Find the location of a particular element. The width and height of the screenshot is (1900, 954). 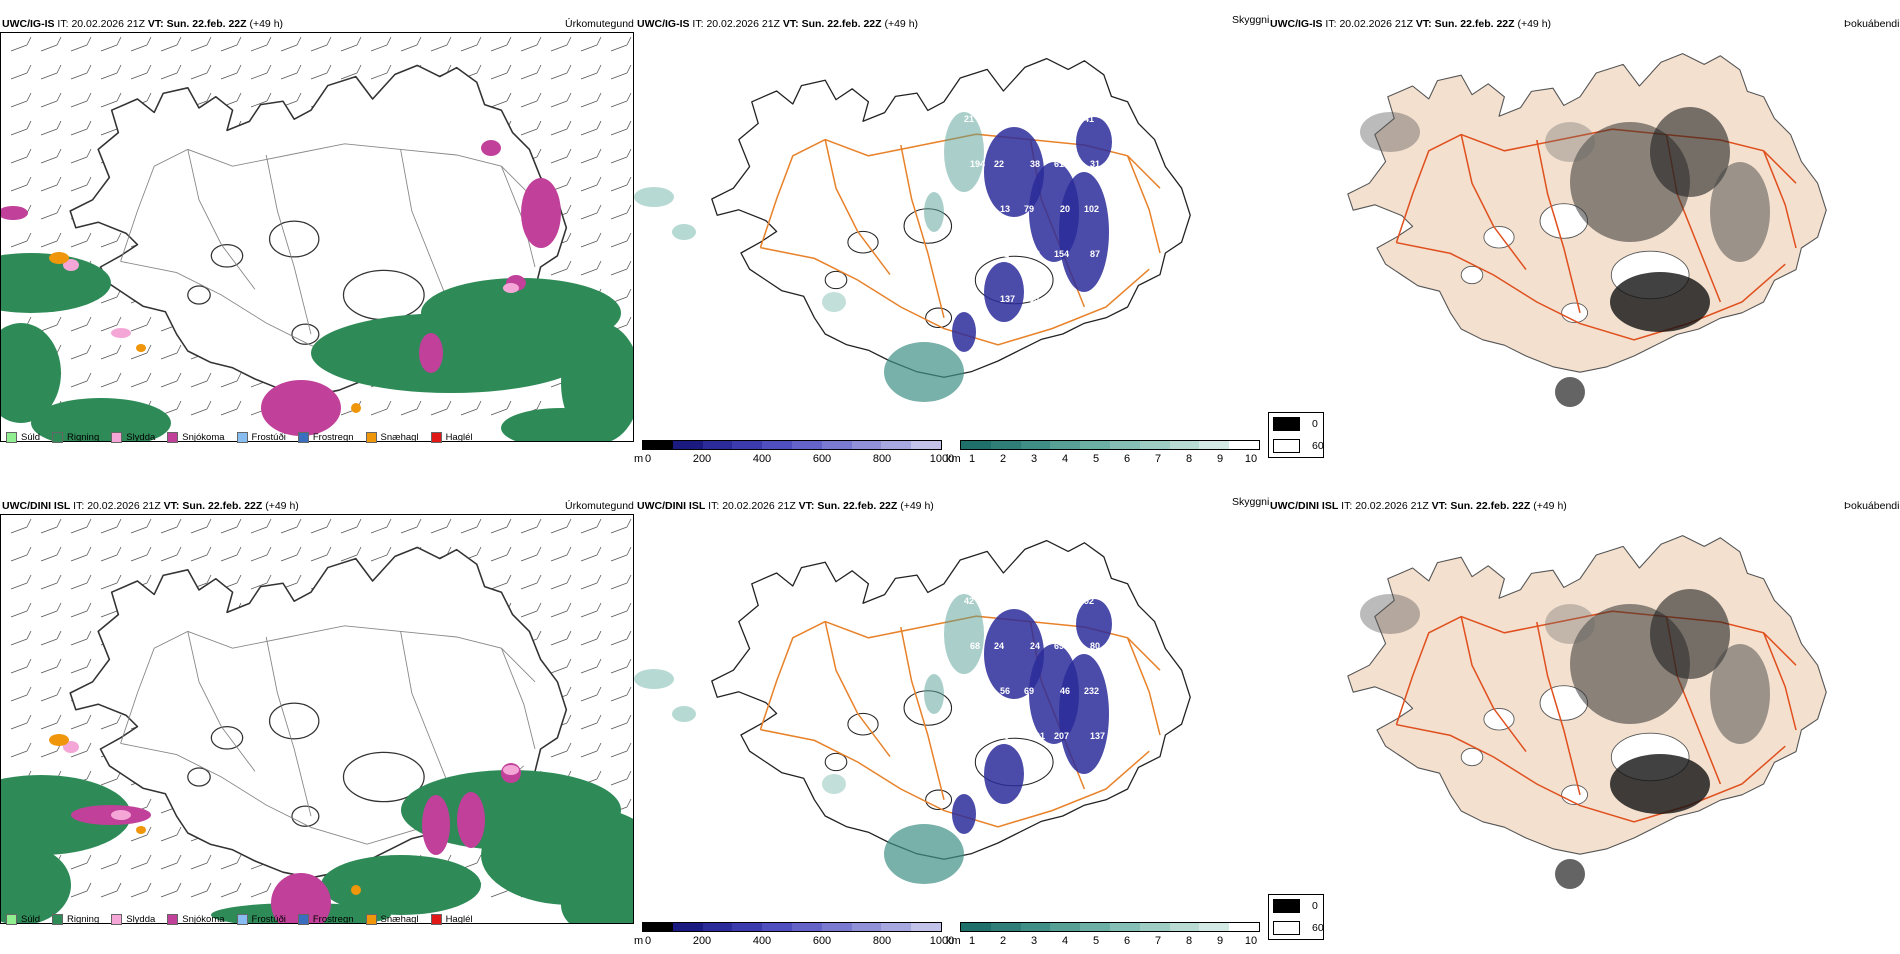

visibility-value-label: 350 is located at coordinates (1031, 299).